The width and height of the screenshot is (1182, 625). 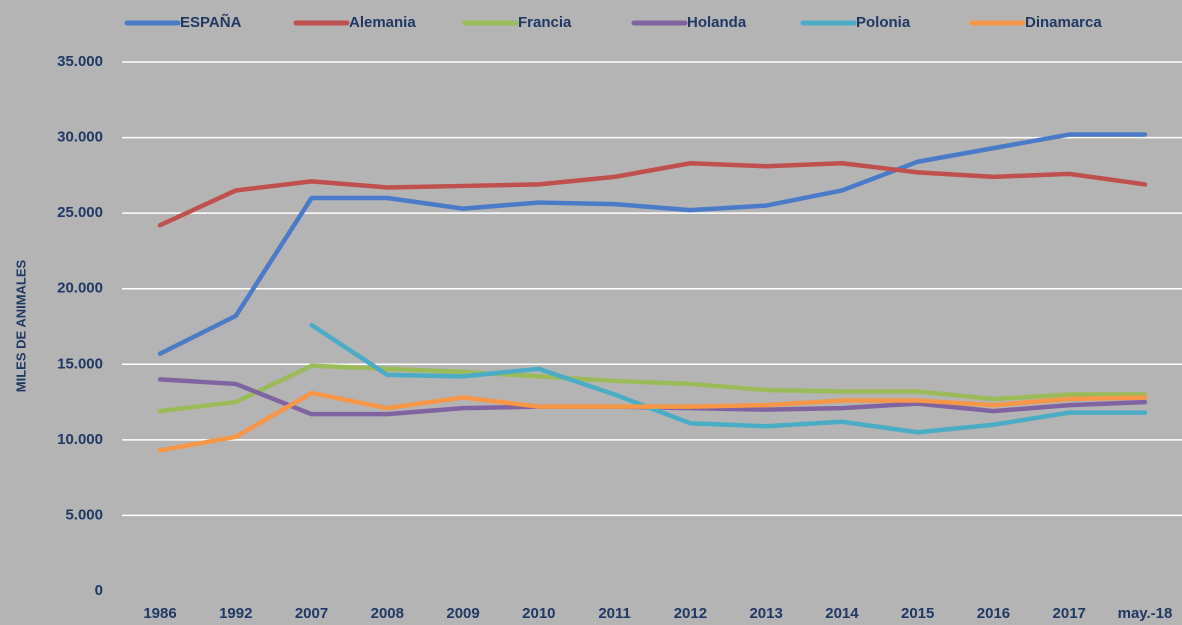 What do you see at coordinates (387, 613) in the screenshot?
I see `x-tick-label: 2008` at bounding box center [387, 613].